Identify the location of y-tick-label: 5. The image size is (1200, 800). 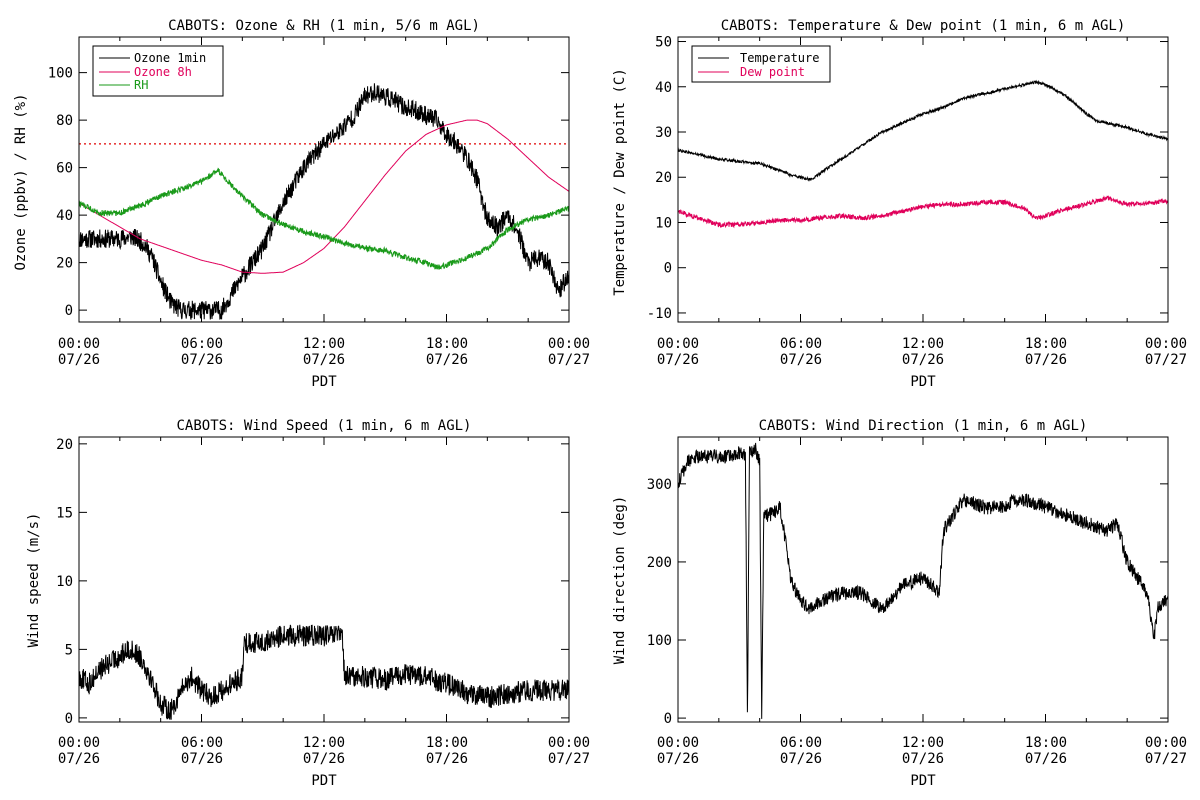
(69, 650).